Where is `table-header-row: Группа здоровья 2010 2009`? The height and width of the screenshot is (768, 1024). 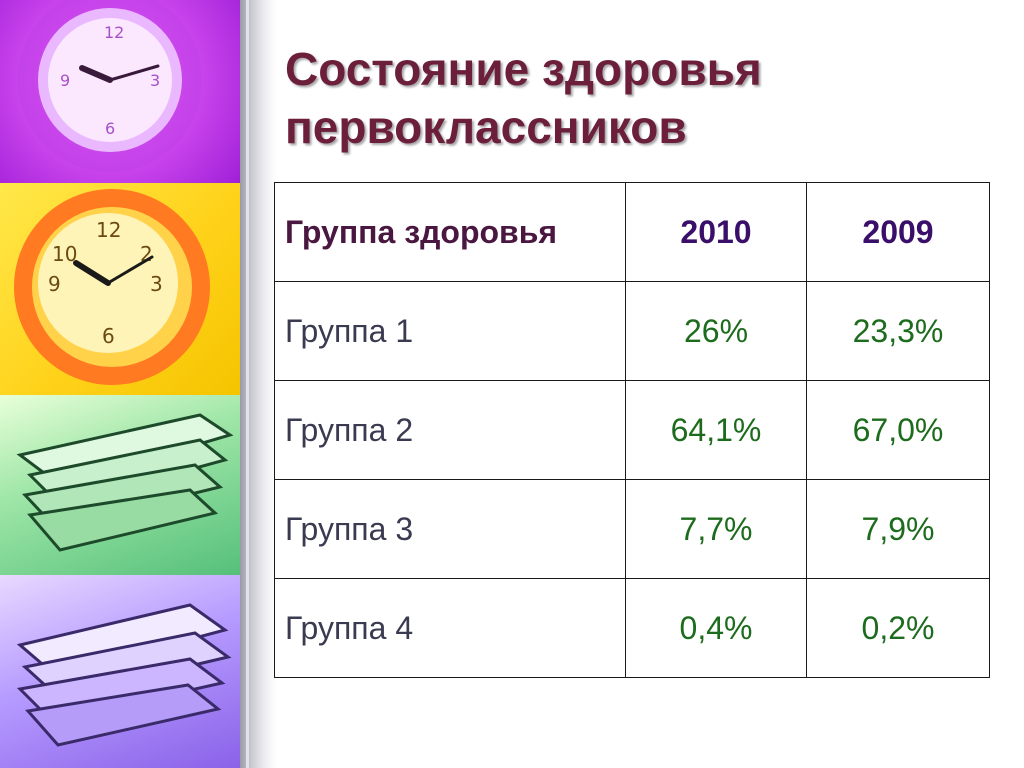
table-header-row: Группа здоровья 2010 2009 is located at coordinates (632, 232).